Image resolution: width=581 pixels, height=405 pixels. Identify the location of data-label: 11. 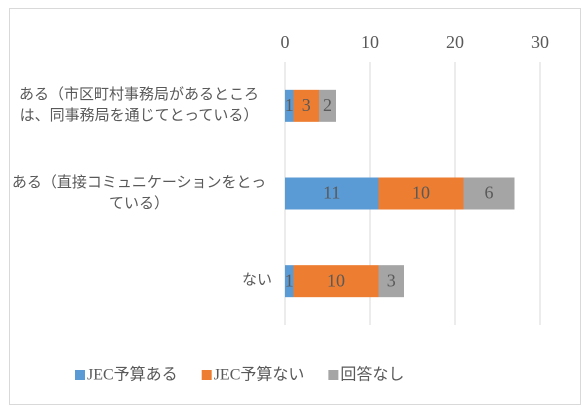
(331, 193).